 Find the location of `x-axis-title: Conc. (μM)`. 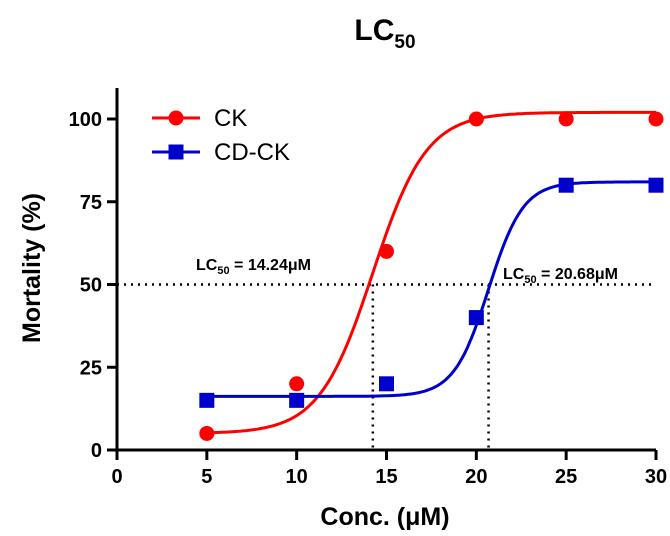

x-axis-title: Conc. (μM) is located at coordinates (384, 517).